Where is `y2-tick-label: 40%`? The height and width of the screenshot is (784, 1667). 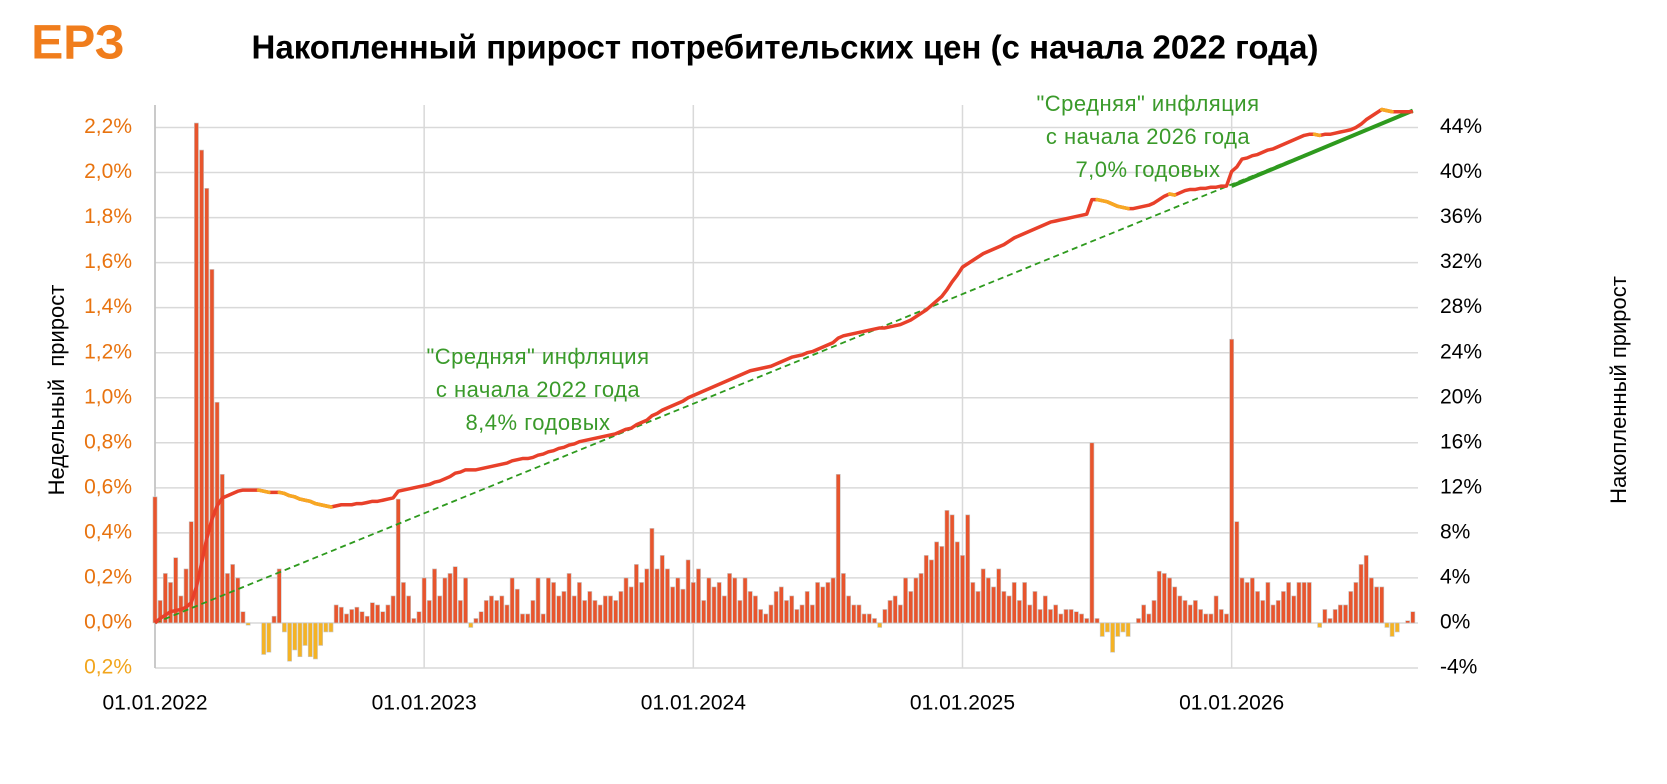
y2-tick-label: 40% is located at coordinates (1461, 171).